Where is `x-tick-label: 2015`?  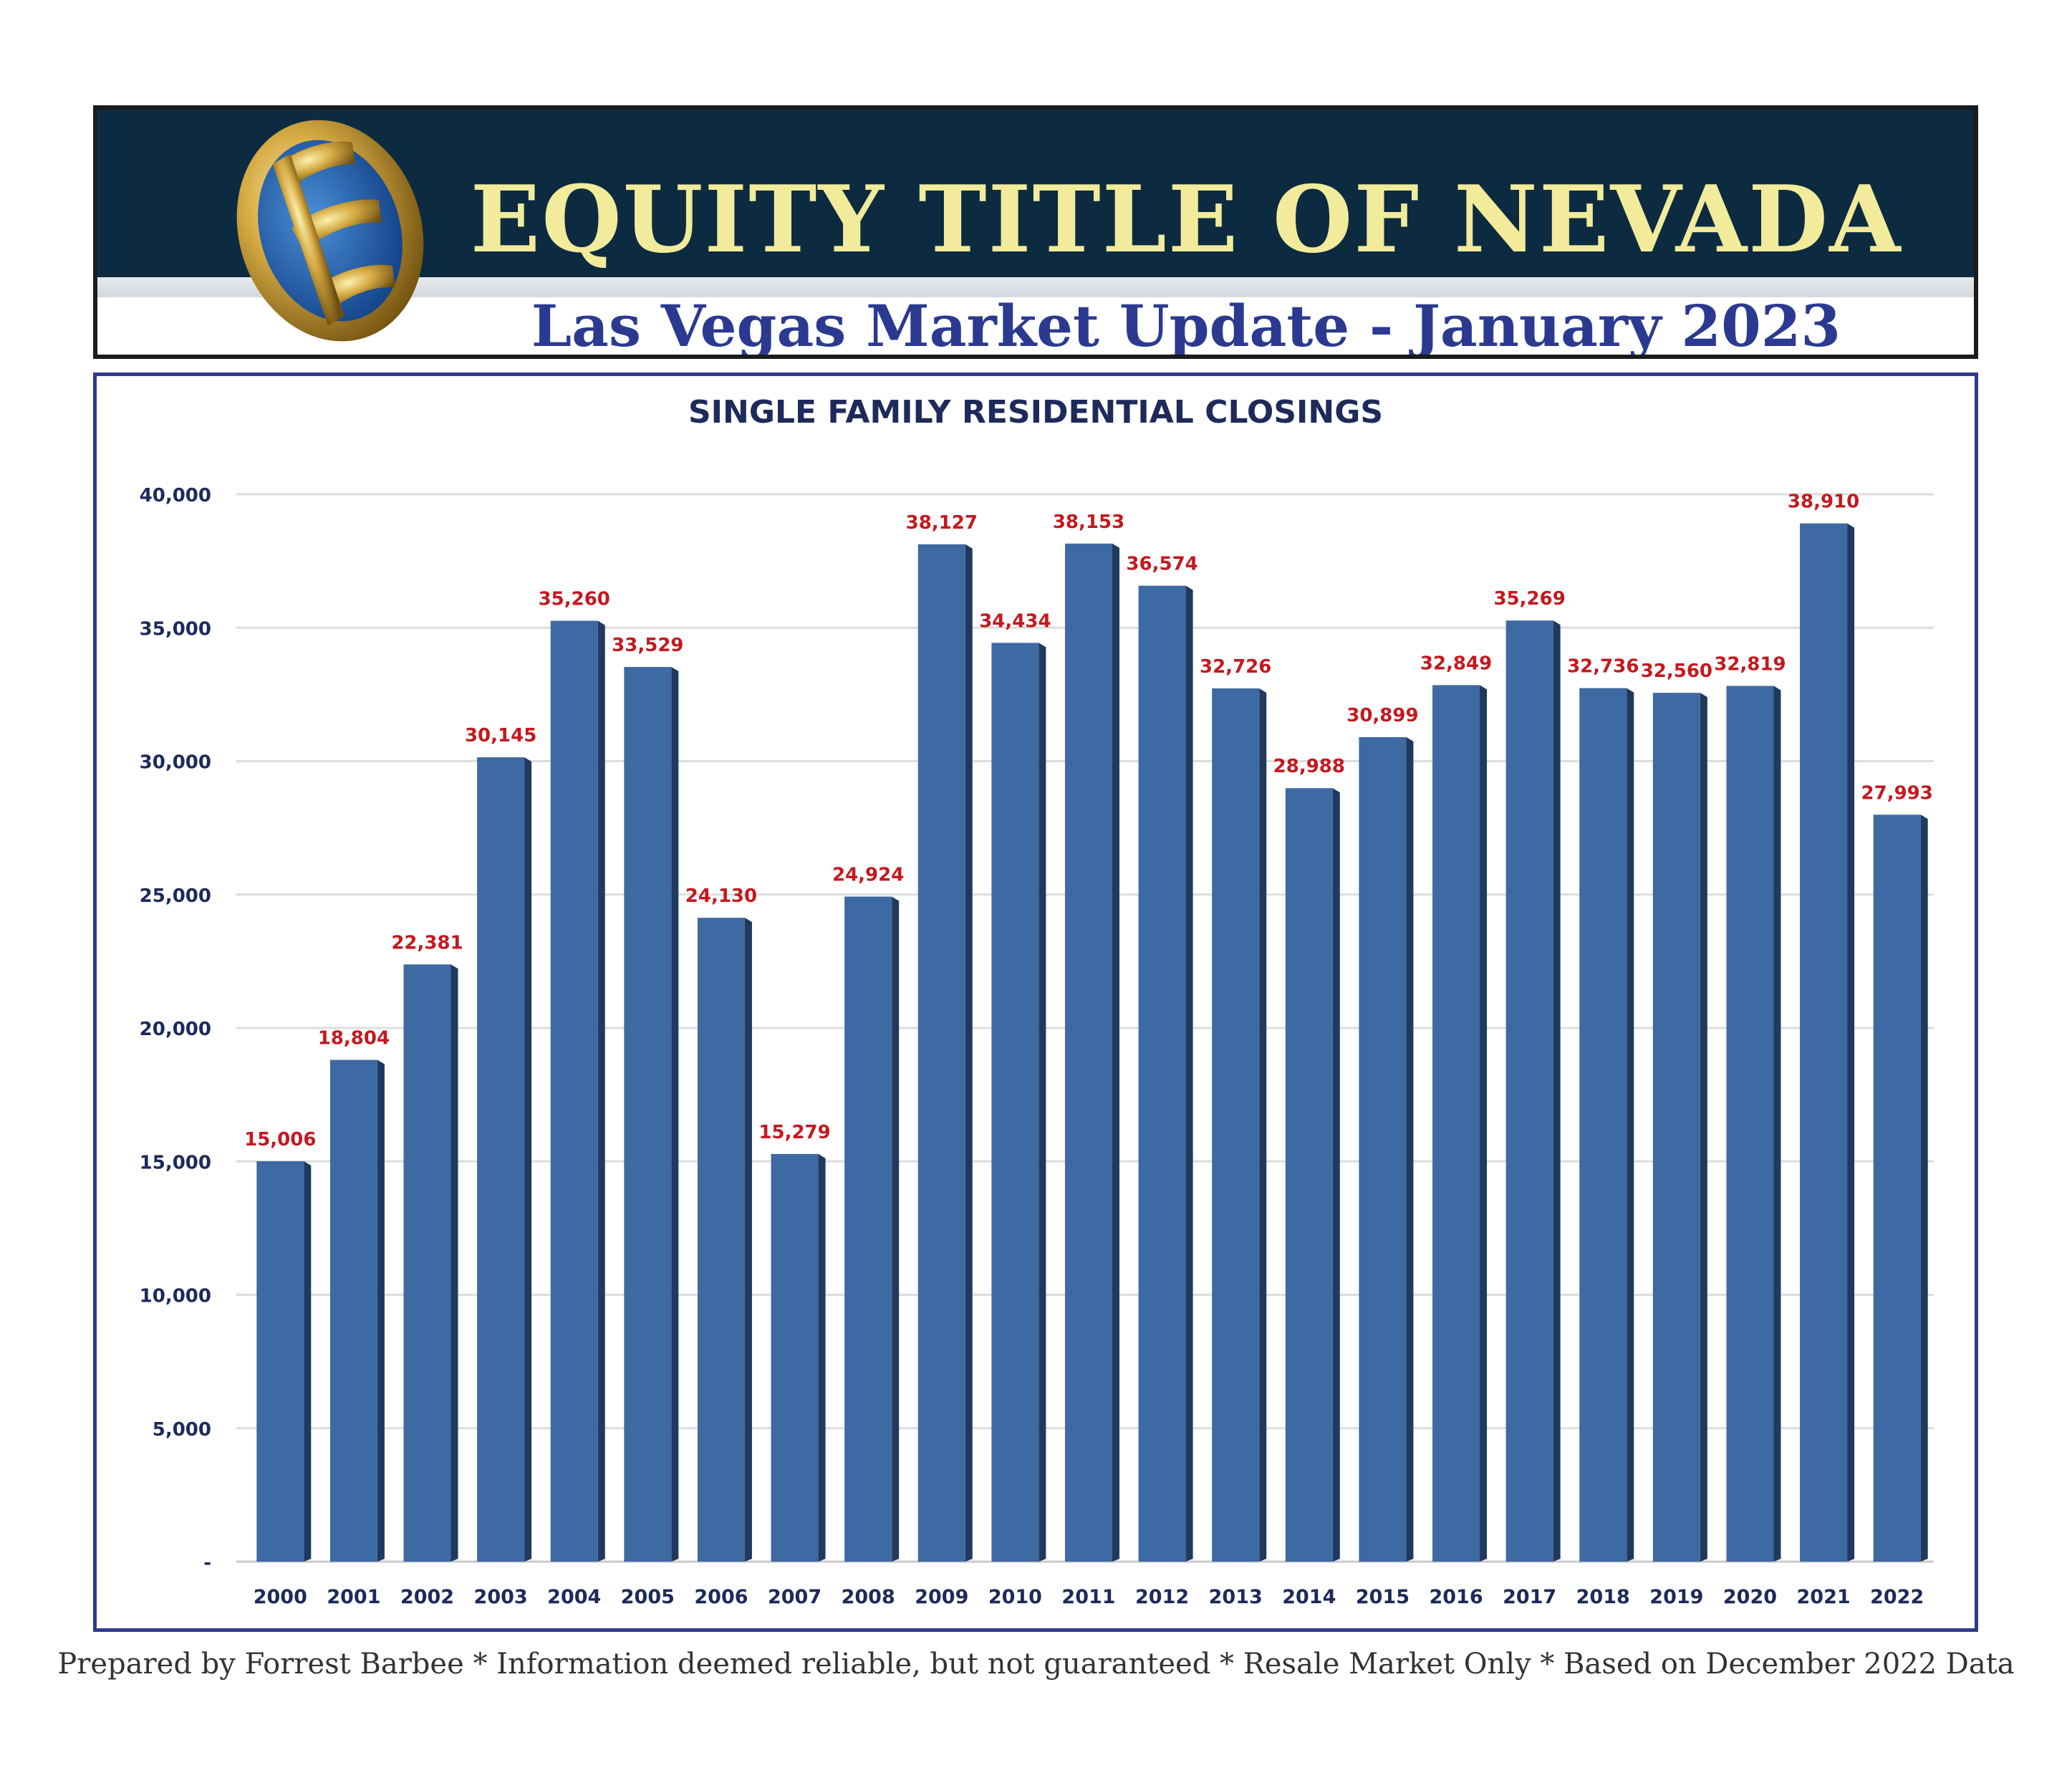 x-tick-label: 2015 is located at coordinates (1383, 1597).